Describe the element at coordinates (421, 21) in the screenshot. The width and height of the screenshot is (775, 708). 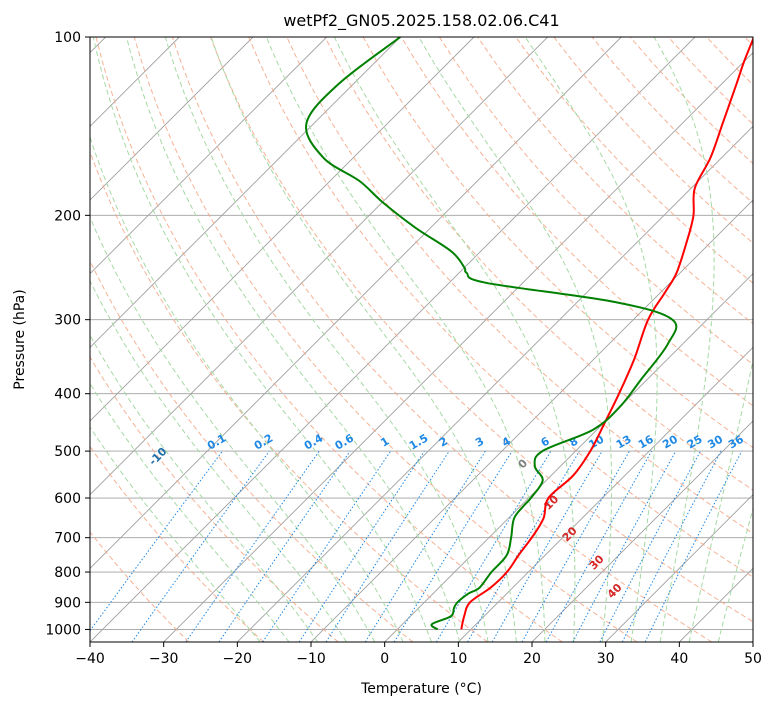
I see `chart-title: wetPf2_GN05.2025.158.02.06.C41` at that location.